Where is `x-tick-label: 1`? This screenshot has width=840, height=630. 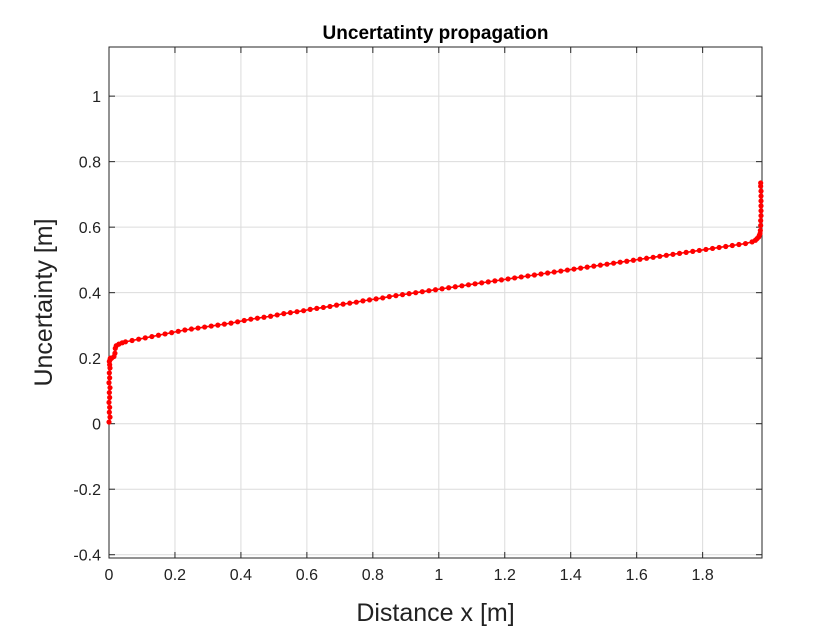 x-tick-label: 1 is located at coordinates (438, 575).